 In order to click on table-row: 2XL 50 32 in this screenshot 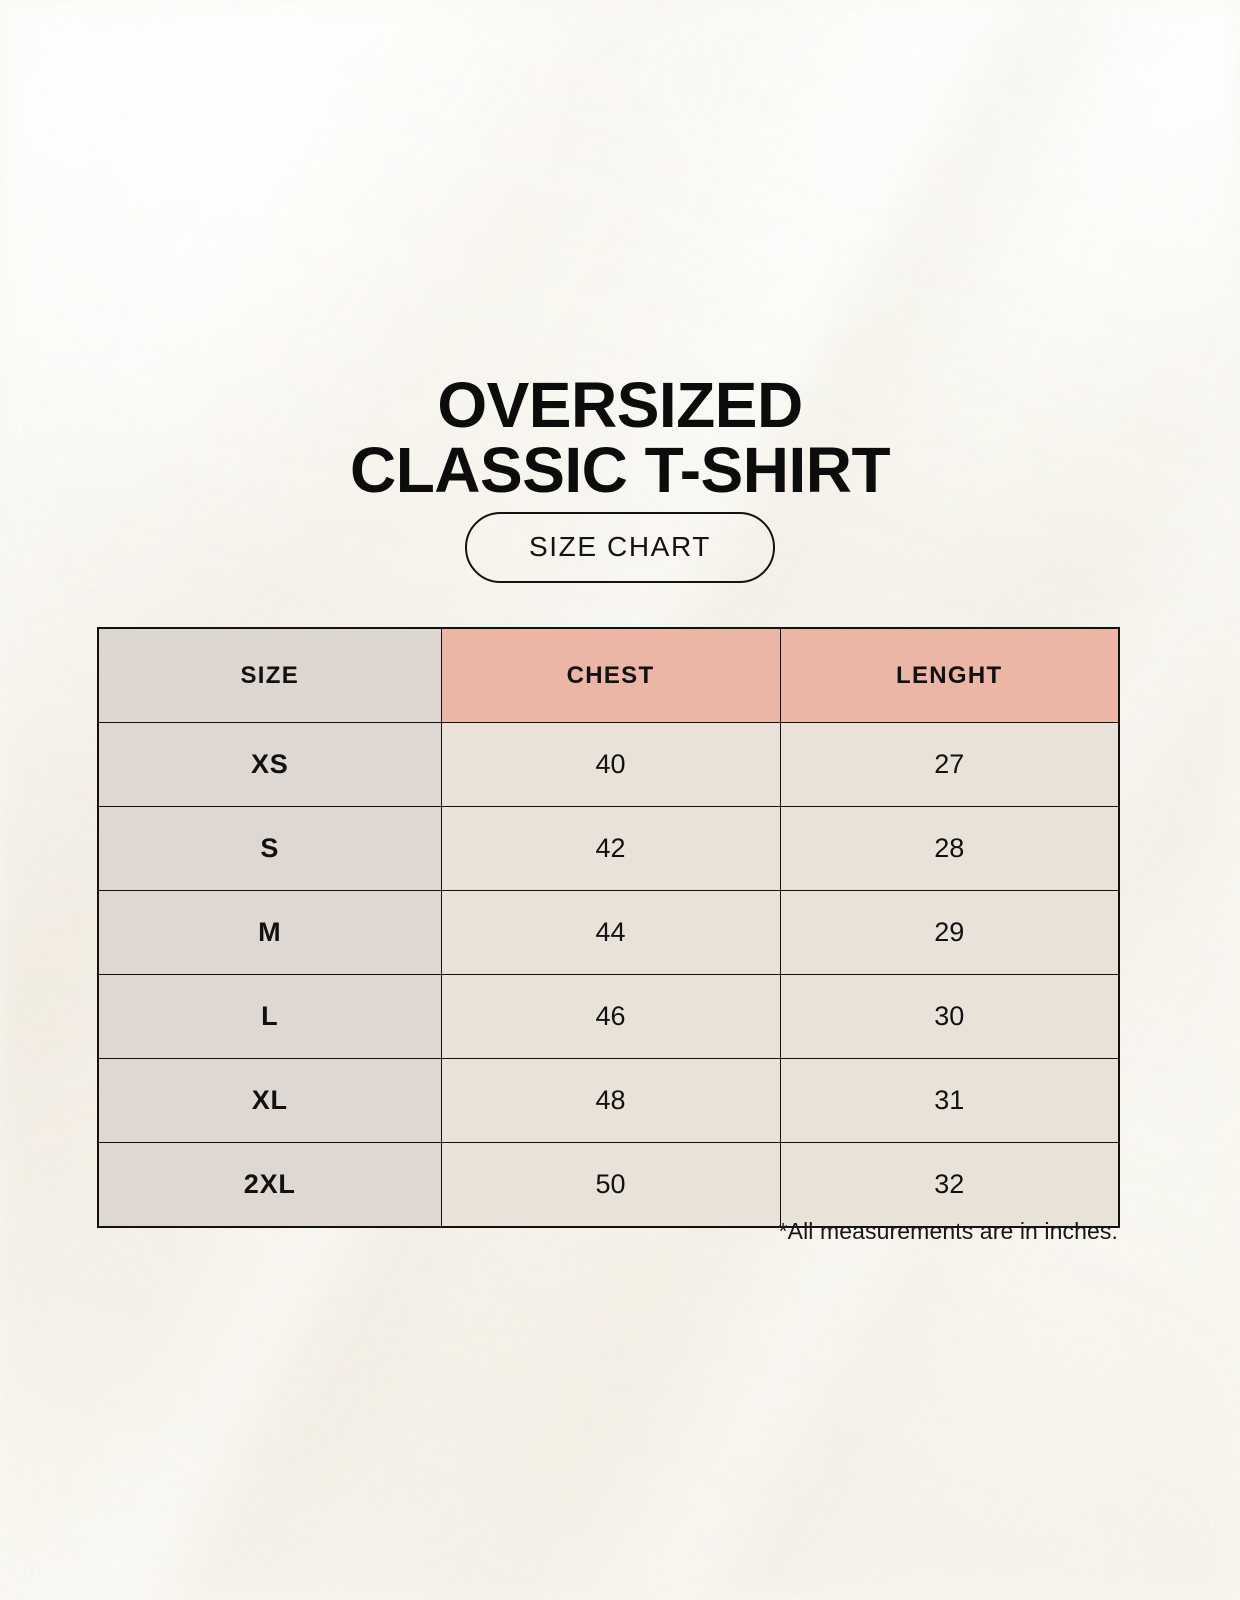, I will do `click(608, 1185)`.